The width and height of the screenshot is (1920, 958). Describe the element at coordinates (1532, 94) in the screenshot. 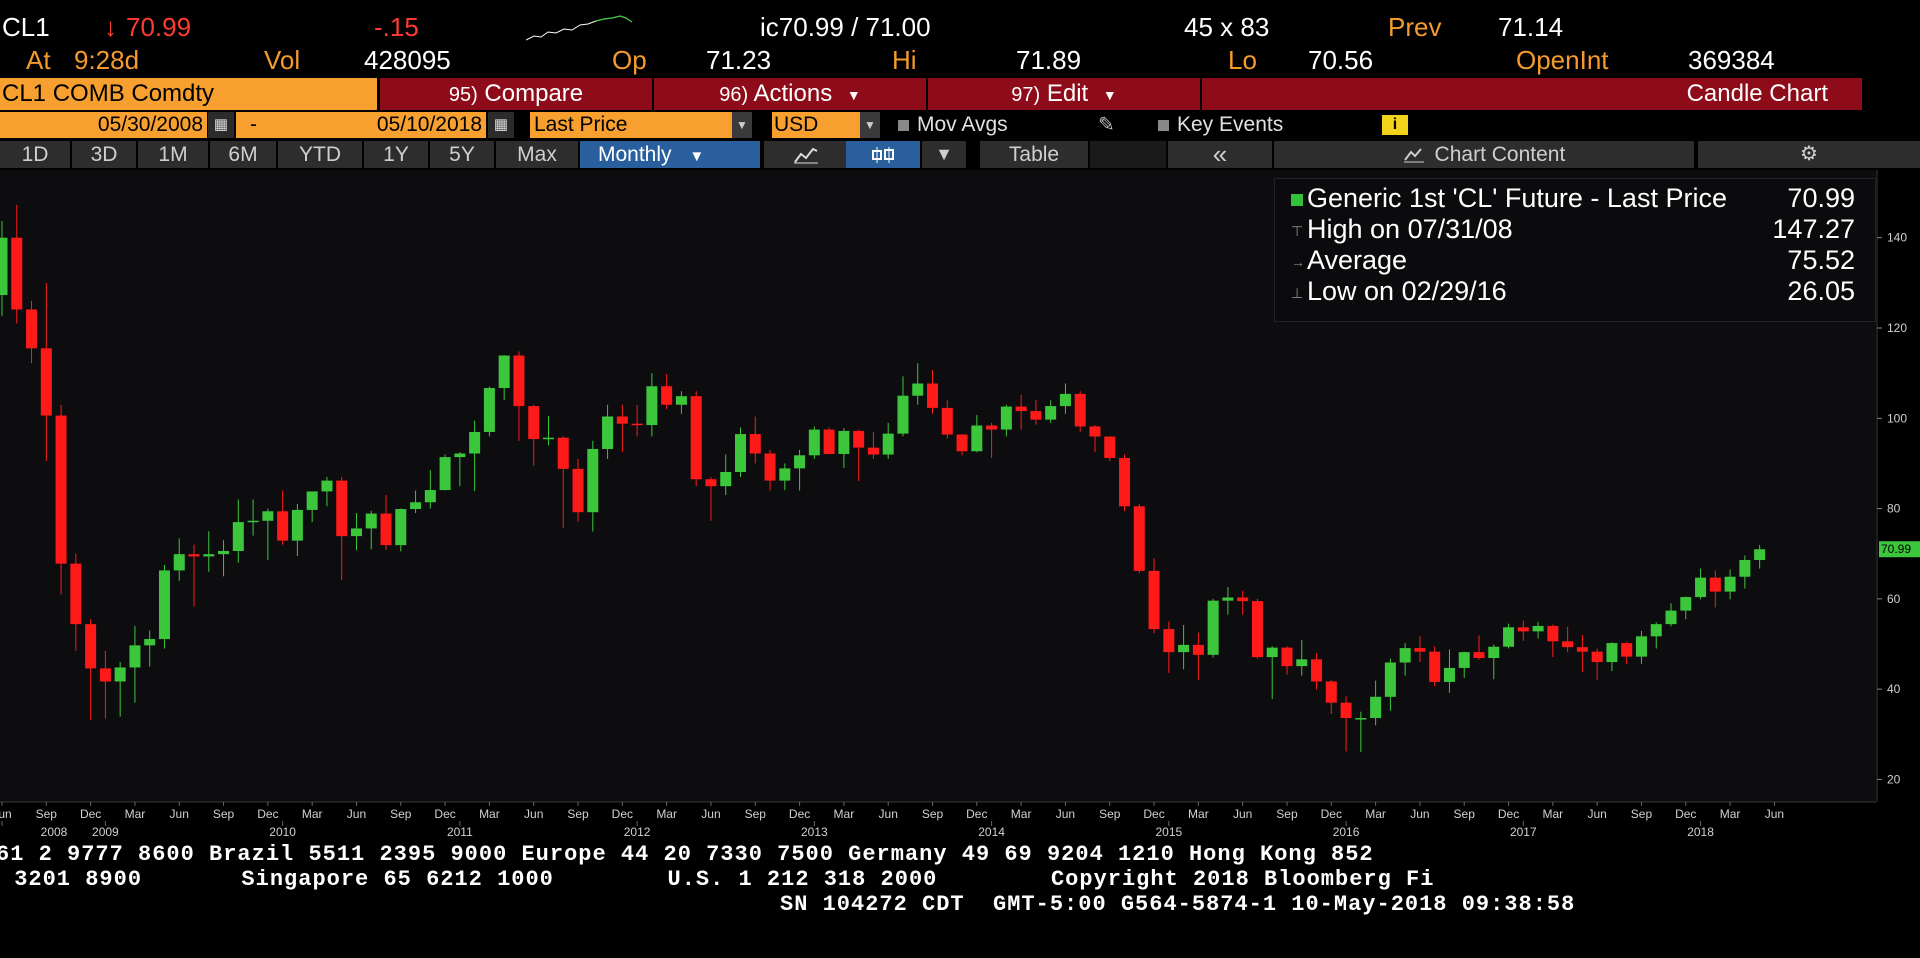

I see `chart-type-title: Candle Chart` at that location.